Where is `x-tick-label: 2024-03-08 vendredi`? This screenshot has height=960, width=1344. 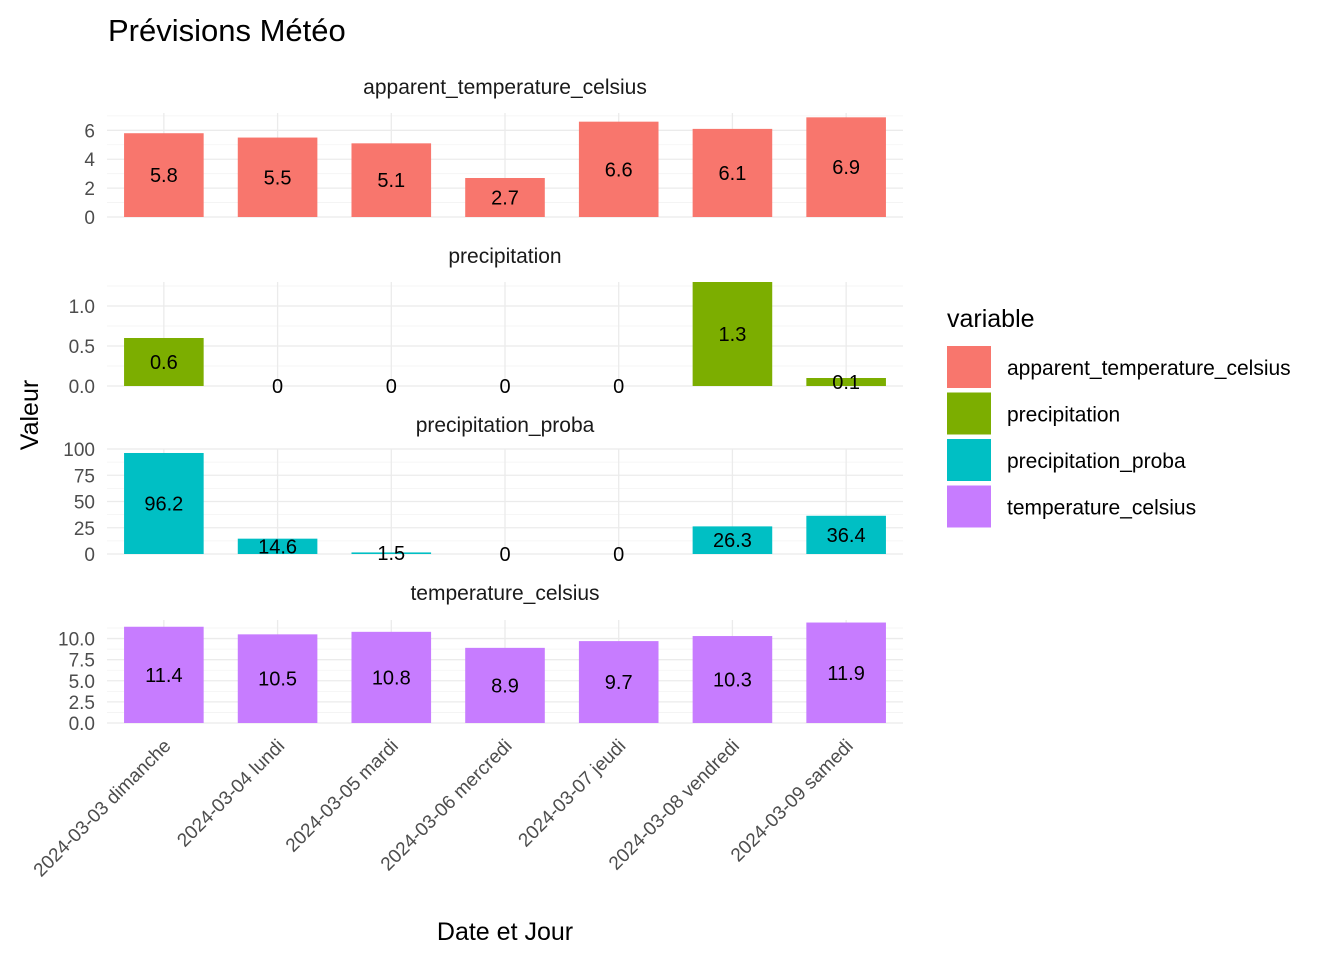
x-tick-label: 2024-03-08 vendredi is located at coordinates (674, 805).